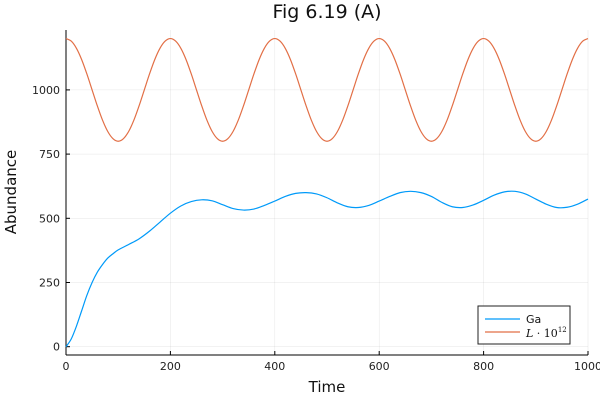  I want to click on y-tick-label: 1000, so click(46, 90).